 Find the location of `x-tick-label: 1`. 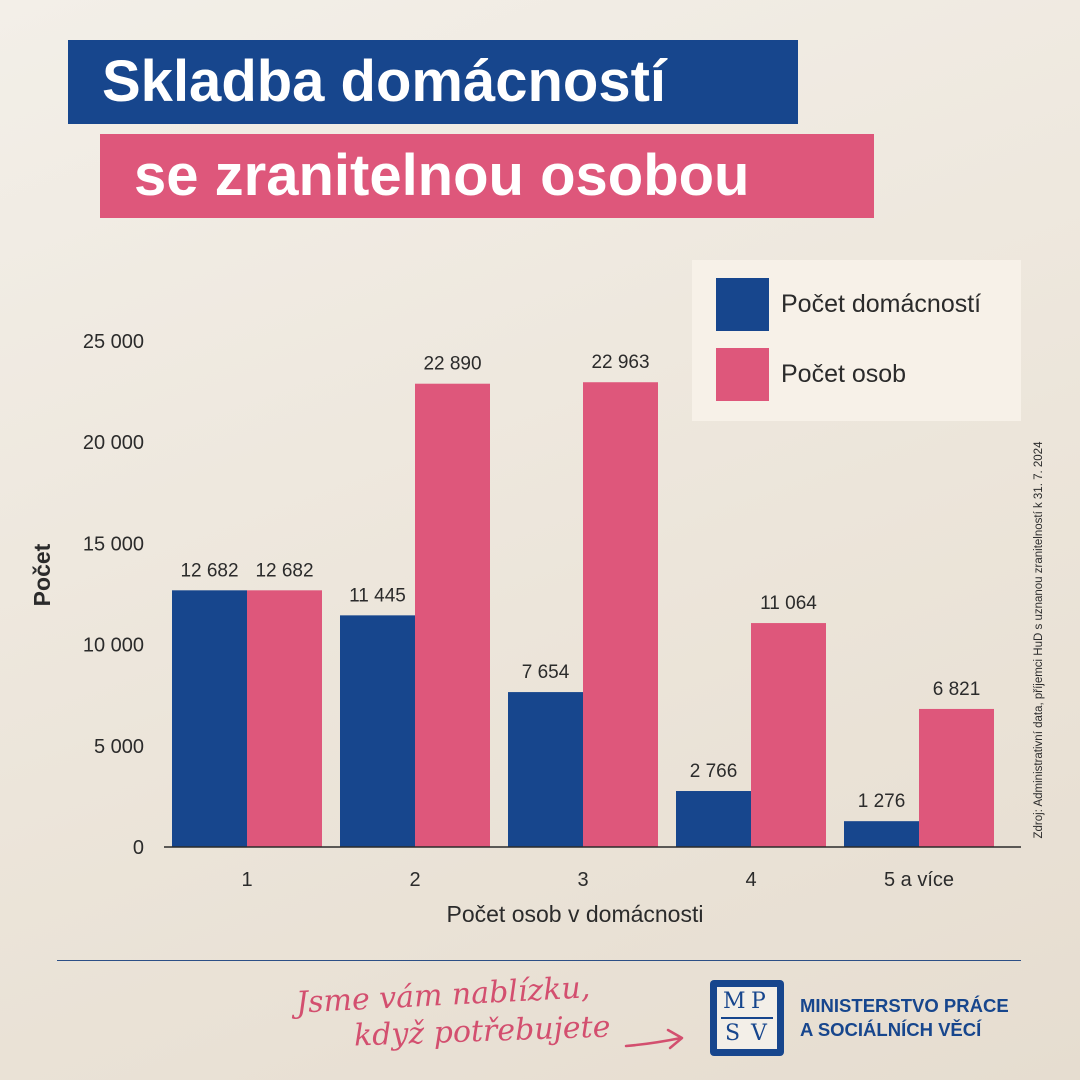

x-tick-label: 1 is located at coordinates (246, 880).